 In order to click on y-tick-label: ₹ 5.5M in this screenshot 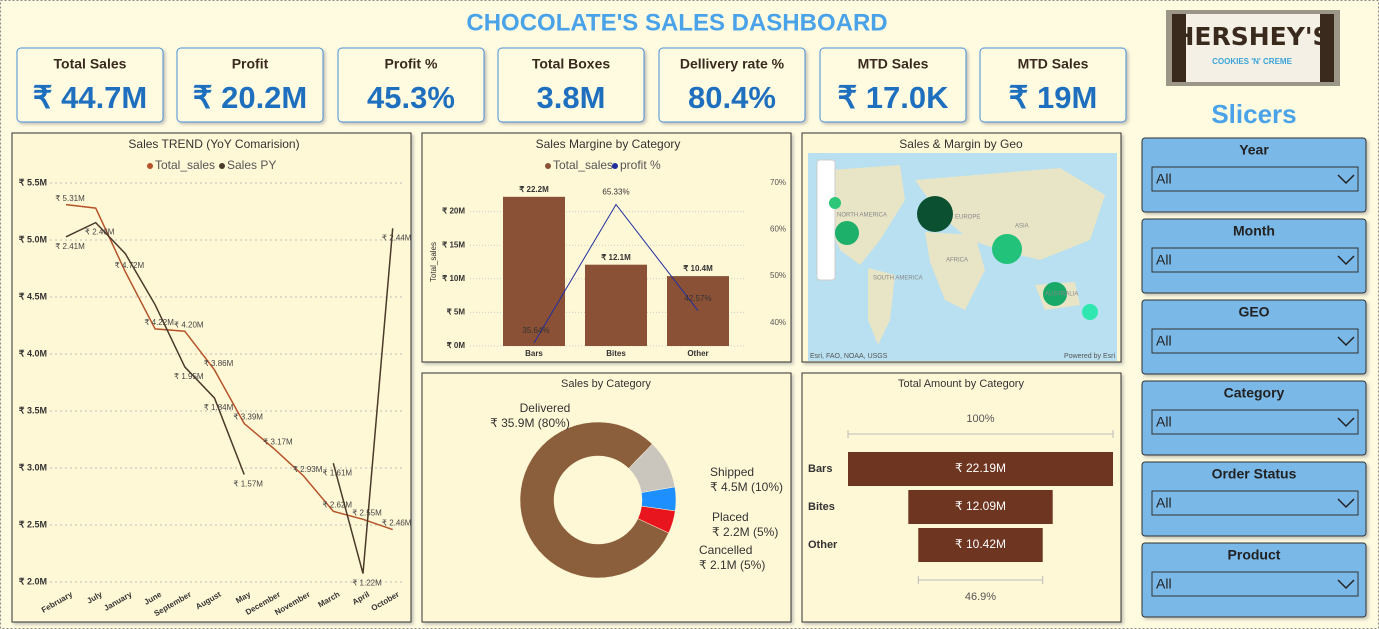, I will do `click(33, 182)`.